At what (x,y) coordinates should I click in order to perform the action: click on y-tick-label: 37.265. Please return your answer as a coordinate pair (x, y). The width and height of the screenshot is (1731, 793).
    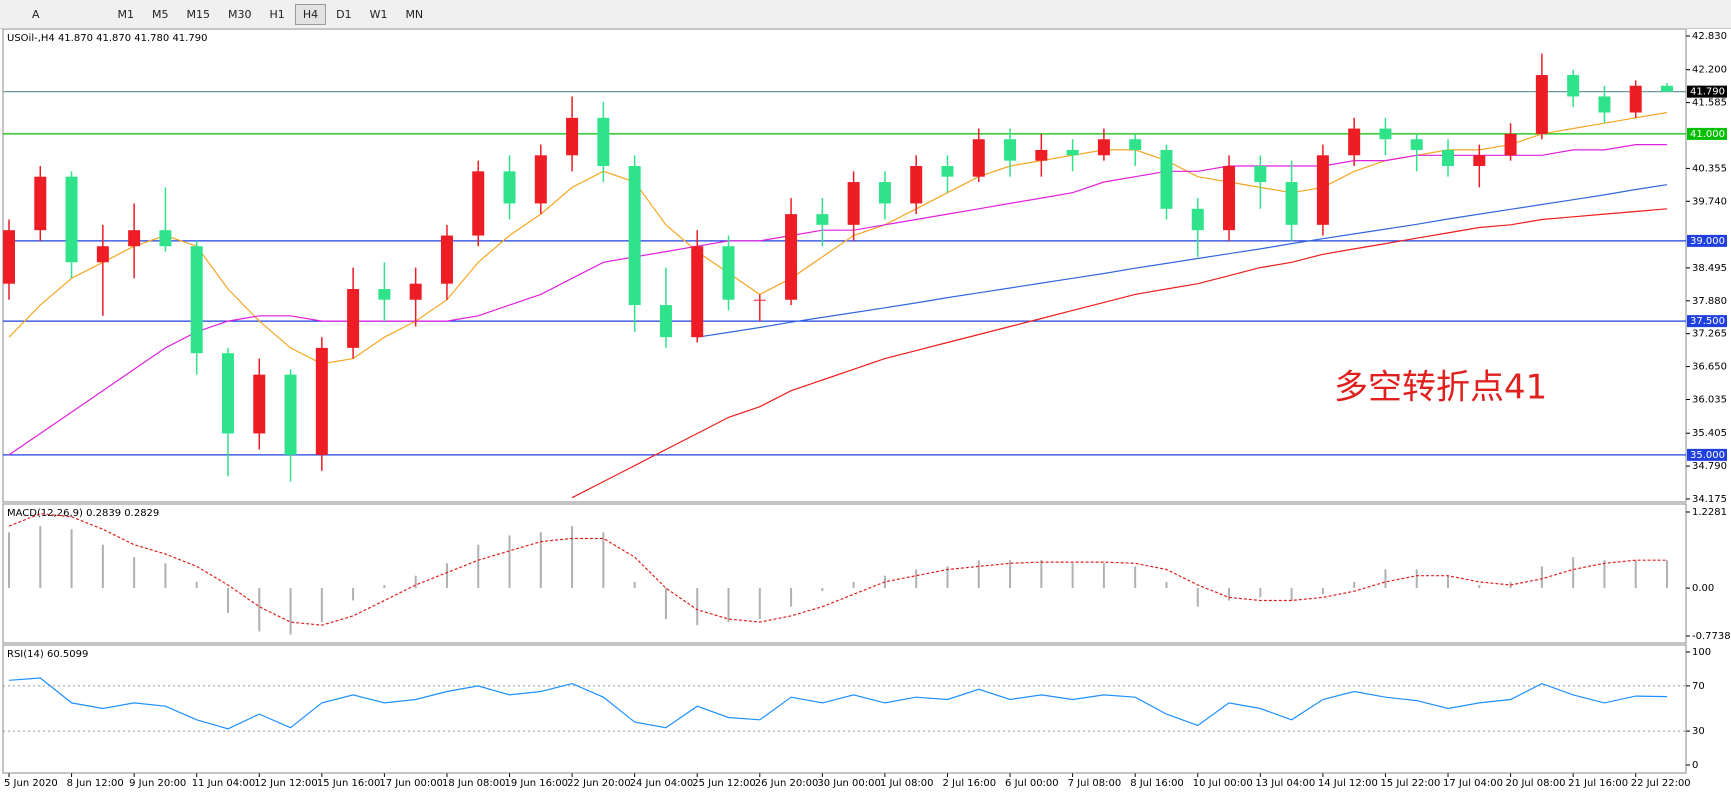
    Looking at the image, I should click on (1709, 334).